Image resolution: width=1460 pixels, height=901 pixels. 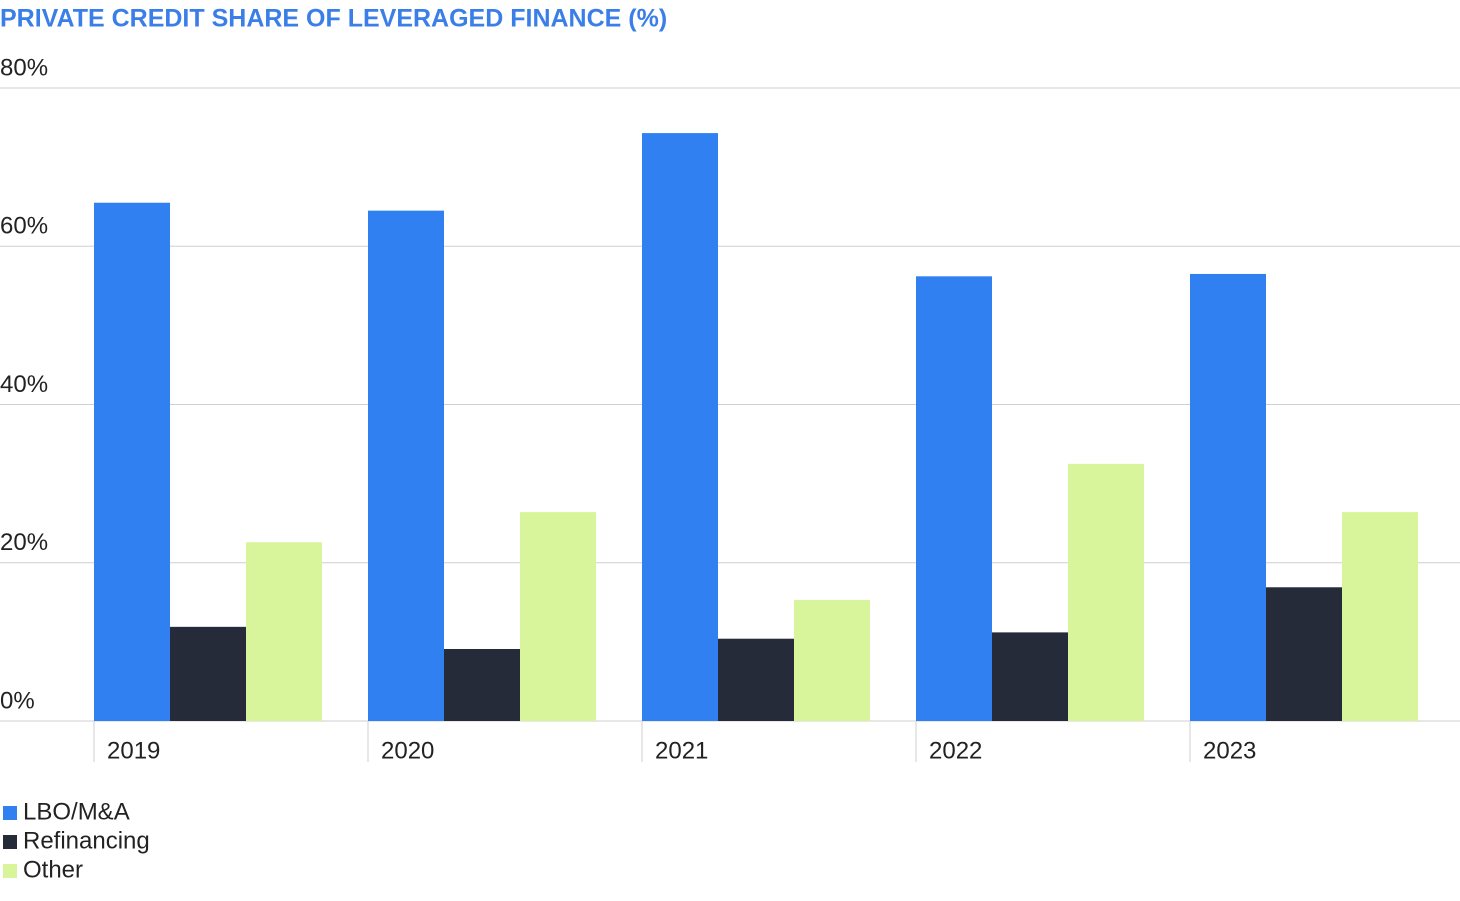 I want to click on y-tick-label: 0%, so click(x=17, y=700).